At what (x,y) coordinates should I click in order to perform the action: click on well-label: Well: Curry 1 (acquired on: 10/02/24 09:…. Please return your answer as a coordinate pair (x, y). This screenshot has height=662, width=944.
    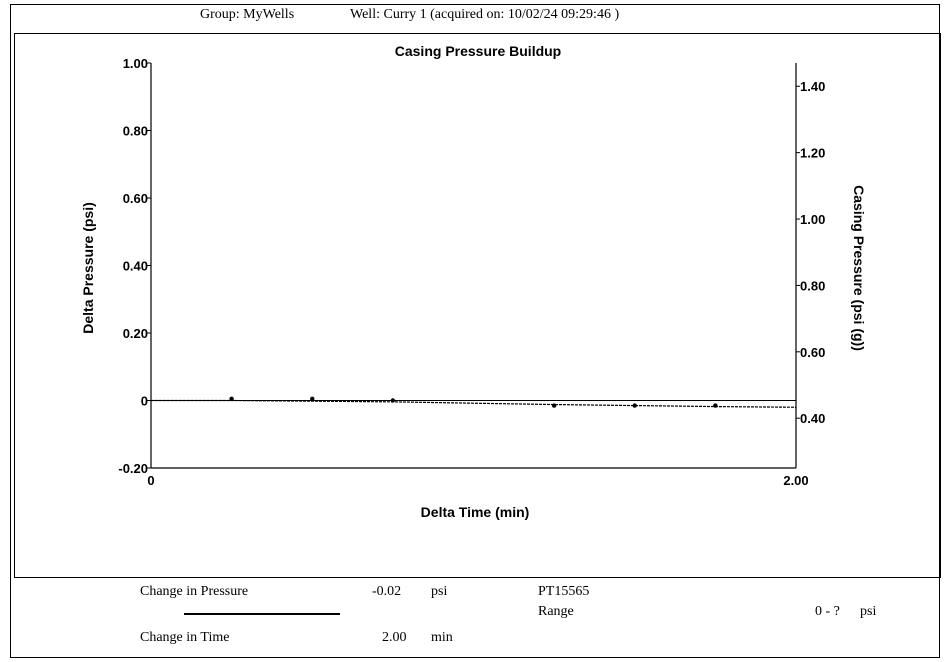
    Looking at the image, I should click on (485, 14).